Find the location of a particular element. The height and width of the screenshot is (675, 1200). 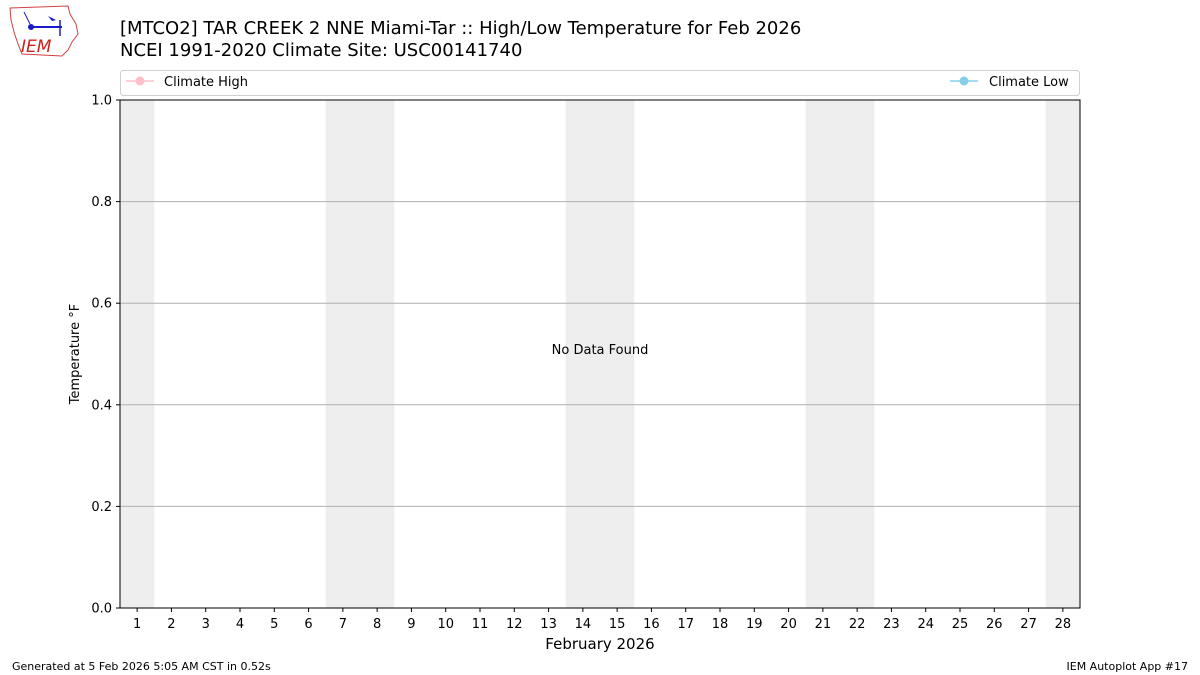

x-tick-label: 4 is located at coordinates (240, 624).